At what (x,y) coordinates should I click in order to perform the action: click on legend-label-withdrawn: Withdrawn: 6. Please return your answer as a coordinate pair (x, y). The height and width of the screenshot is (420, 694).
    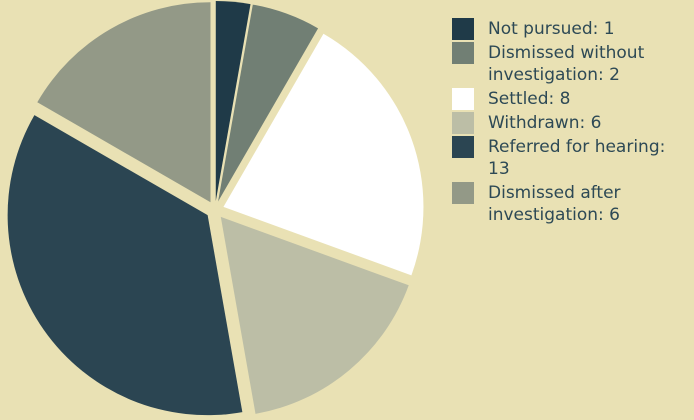
    Looking at the image, I should click on (545, 123).